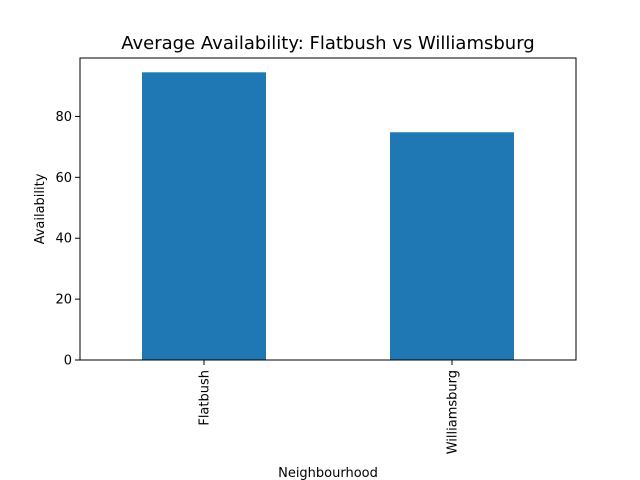 This screenshot has height=480, width=640. I want to click on y-tick-label: 20, so click(63, 300).